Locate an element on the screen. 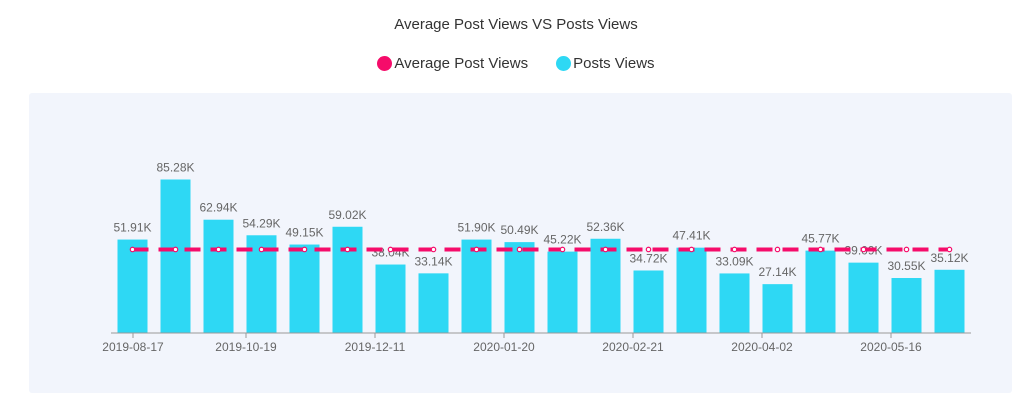  bar-label-2020-01-20: 50.49K is located at coordinates (519, 230).